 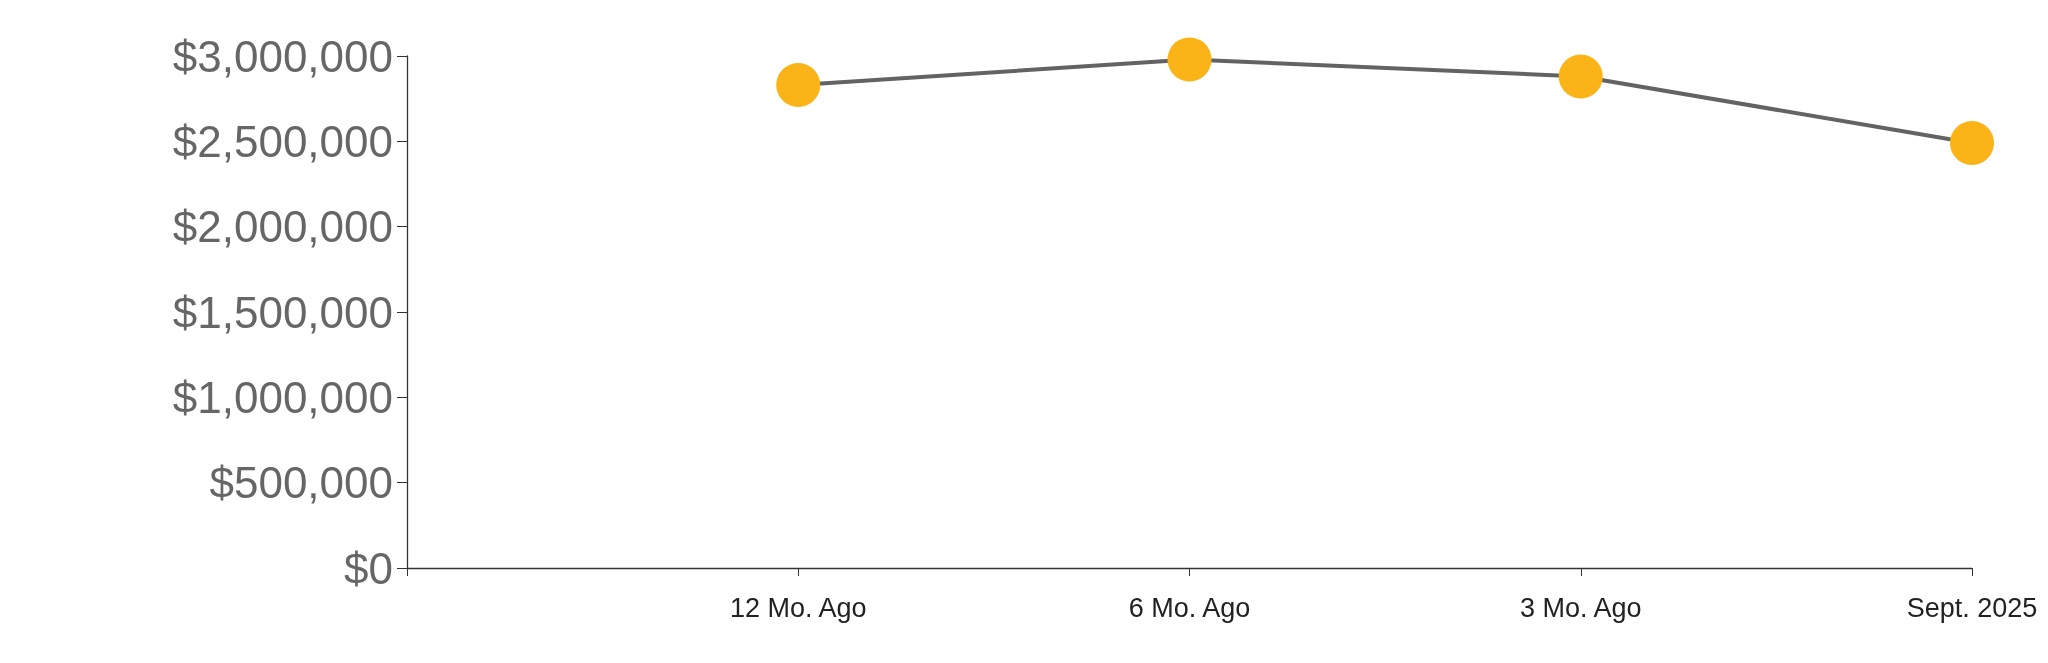 What do you see at coordinates (282, 141) in the screenshot?
I see `y-tick-label: $2,500,000` at bounding box center [282, 141].